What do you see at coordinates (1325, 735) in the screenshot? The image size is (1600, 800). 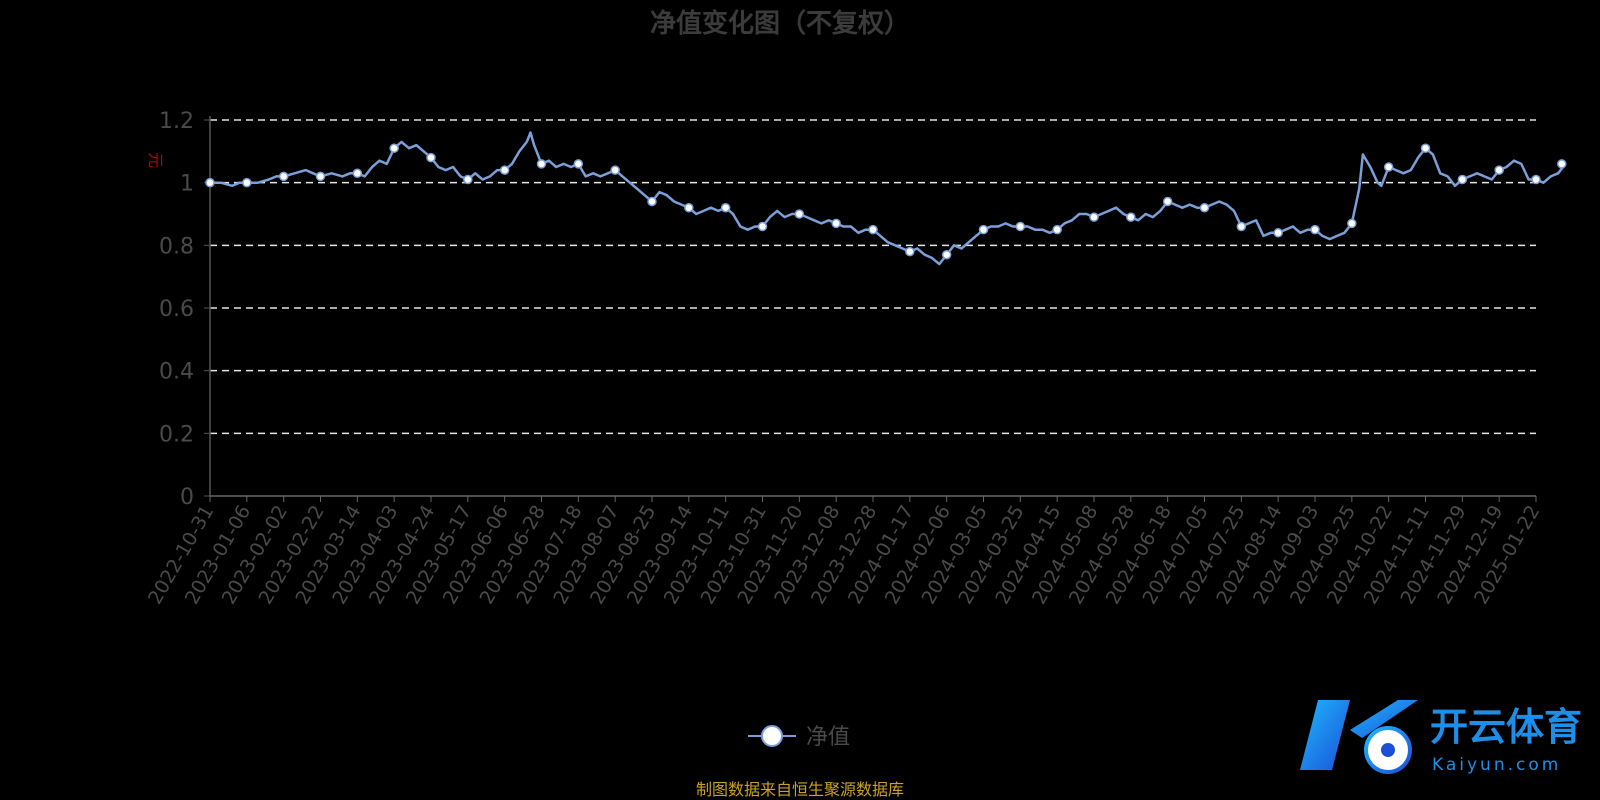 I see `logo-k-icon` at bounding box center [1325, 735].